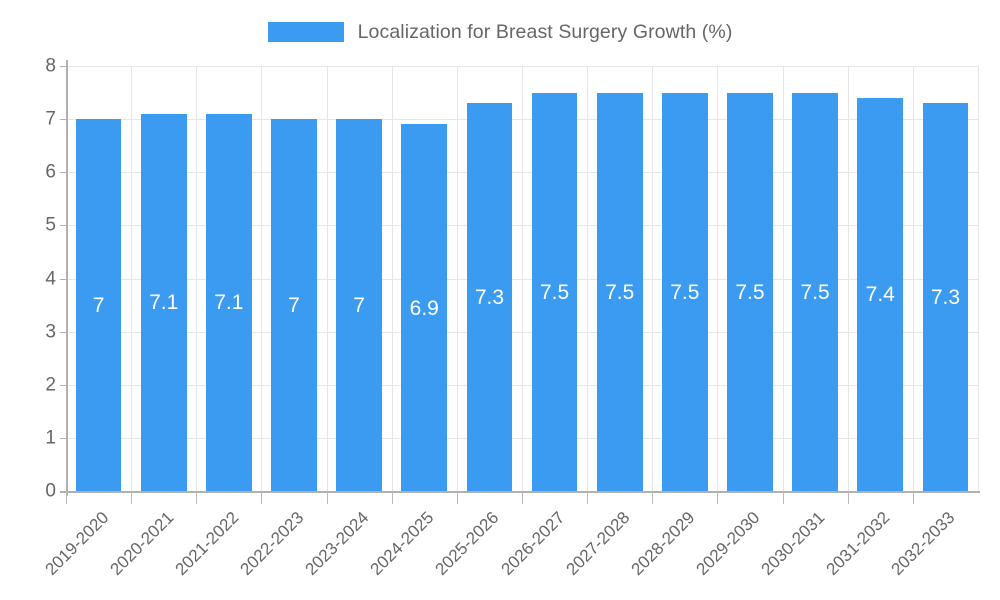  I want to click on y-axis-tick-label: 4, so click(50, 278).